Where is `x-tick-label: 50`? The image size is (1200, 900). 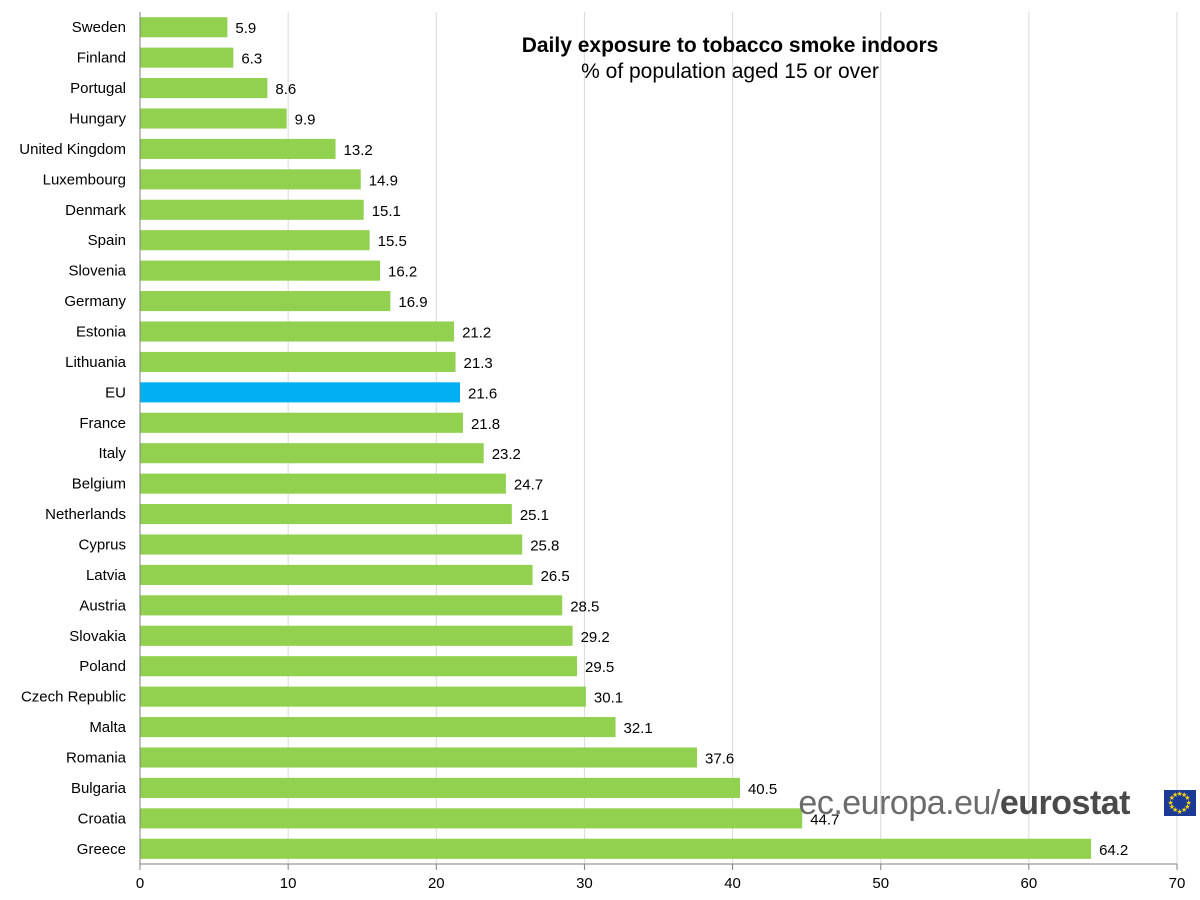
x-tick-label: 50 is located at coordinates (880, 883).